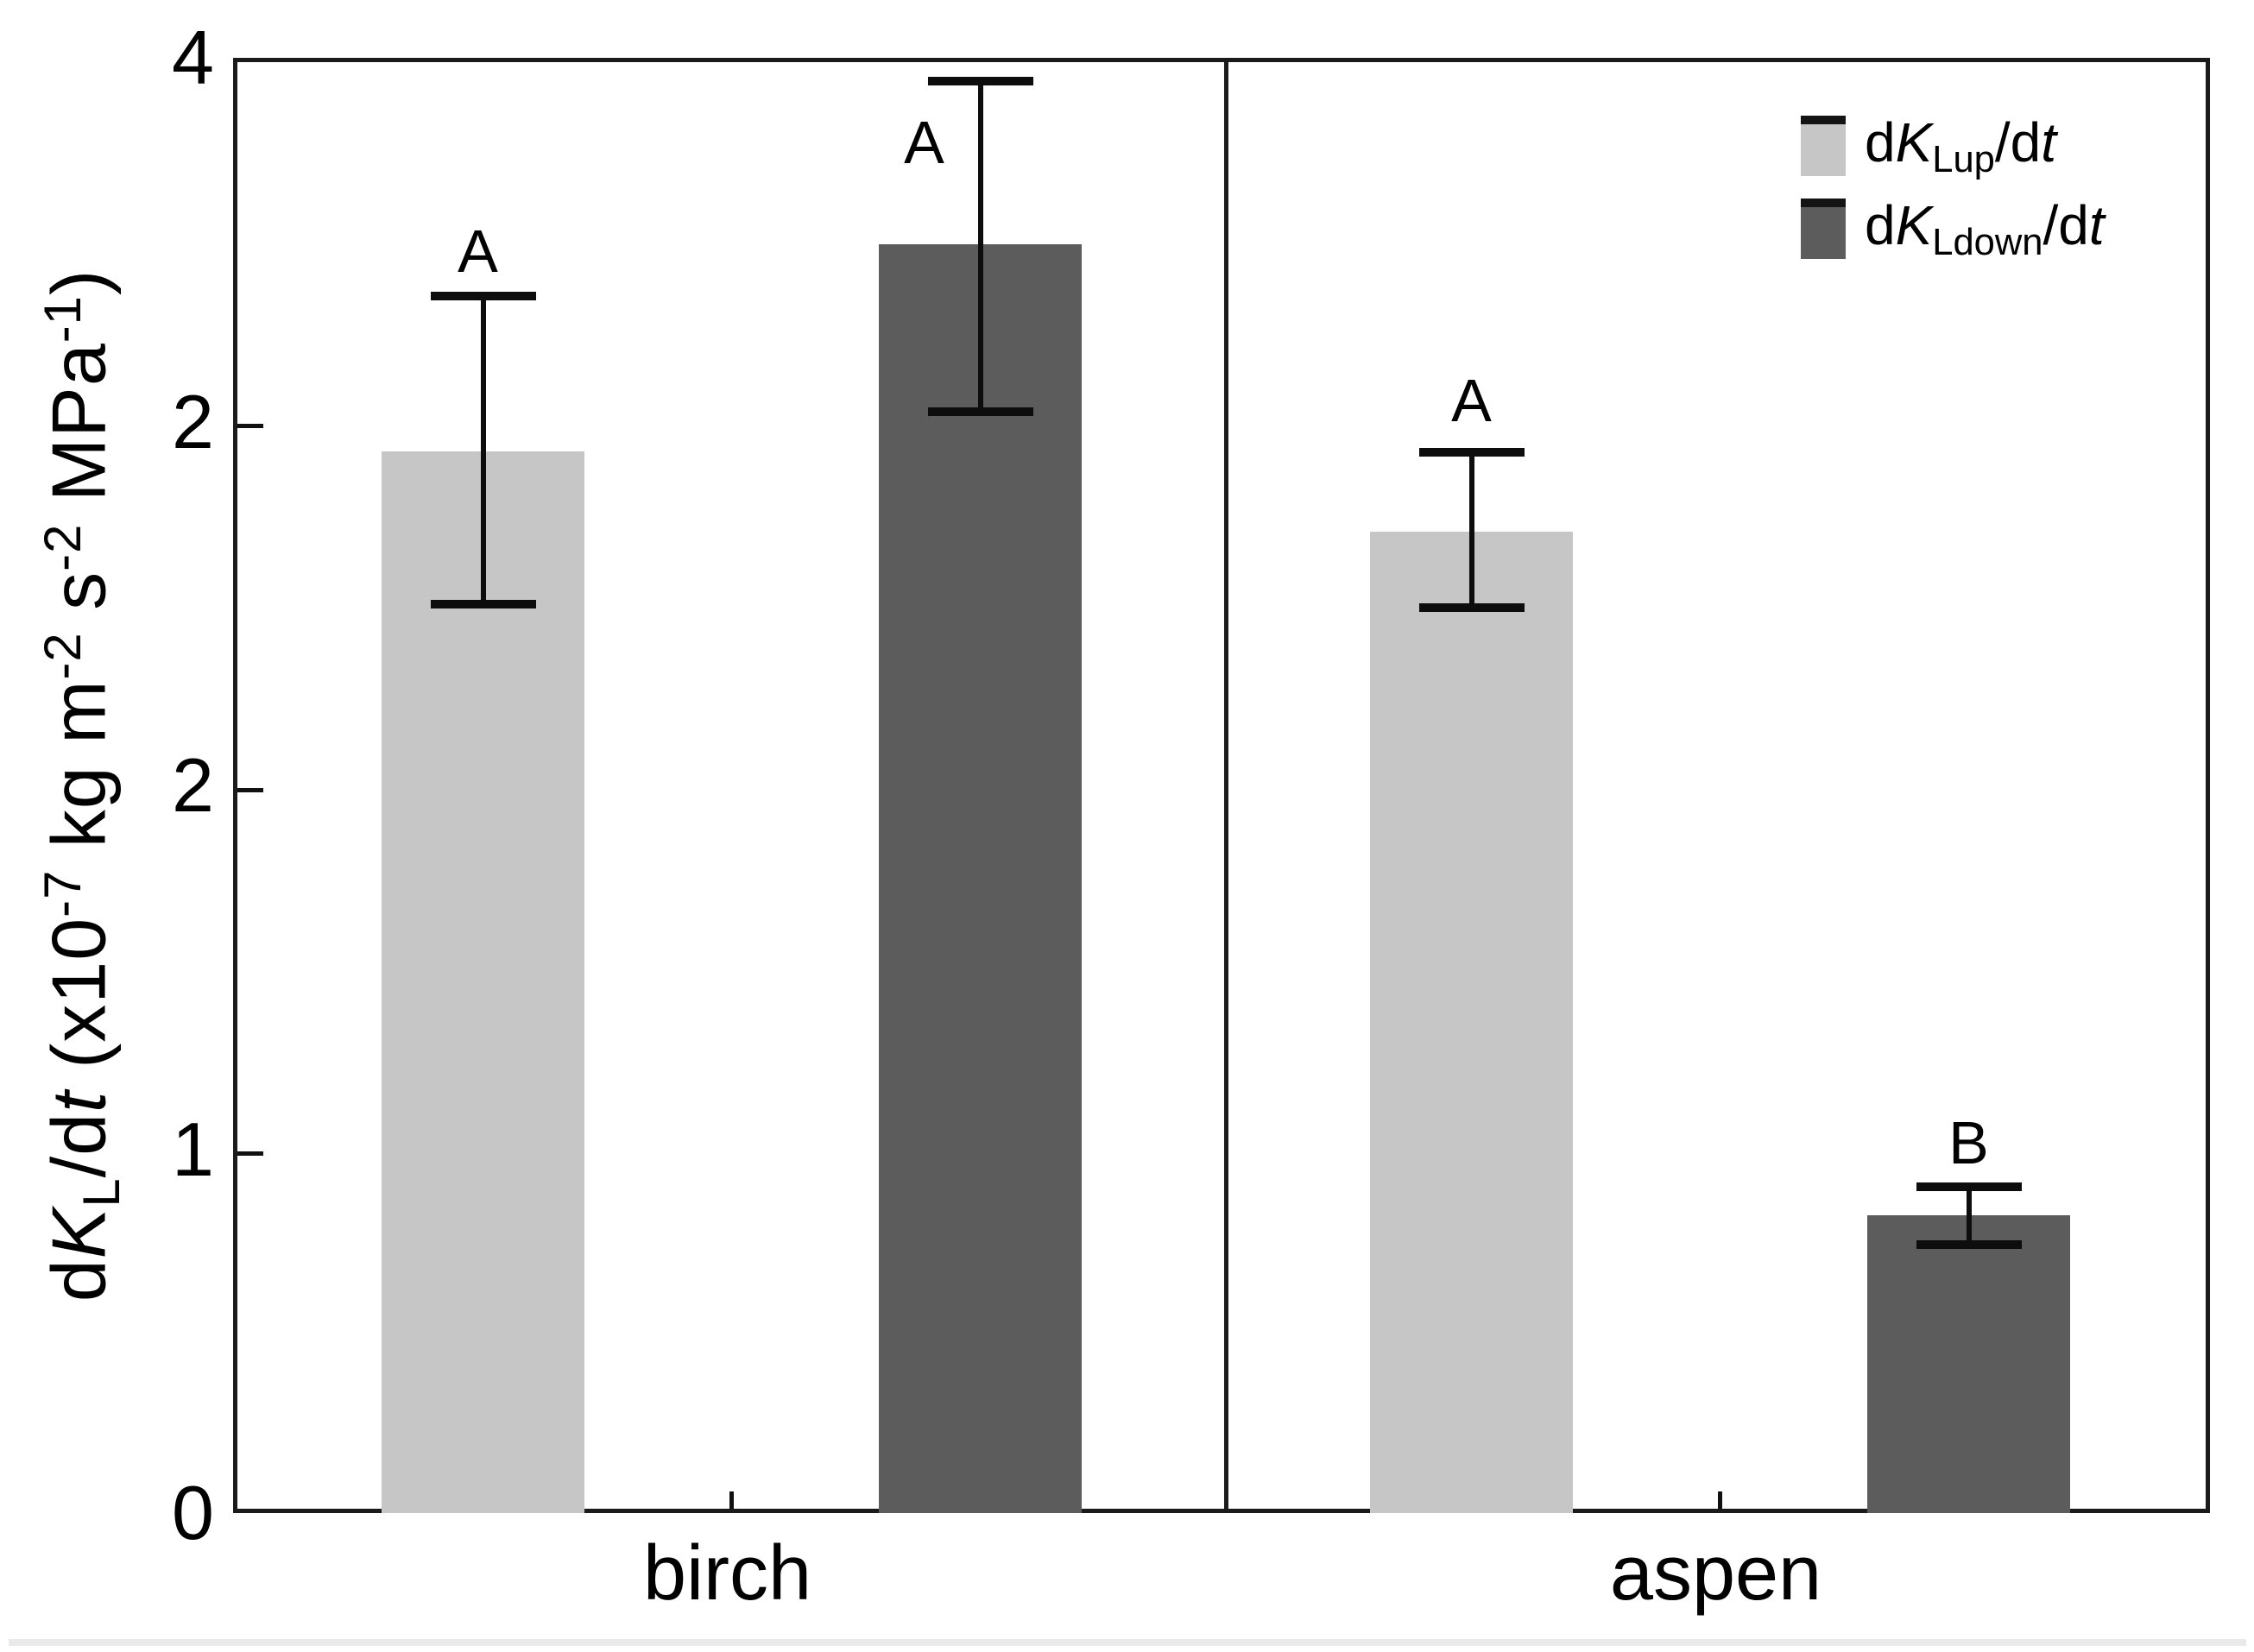  What do you see at coordinates (1715, 1573) in the screenshot?
I see `category-label-aspen: aspen` at bounding box center [1715, 1573].